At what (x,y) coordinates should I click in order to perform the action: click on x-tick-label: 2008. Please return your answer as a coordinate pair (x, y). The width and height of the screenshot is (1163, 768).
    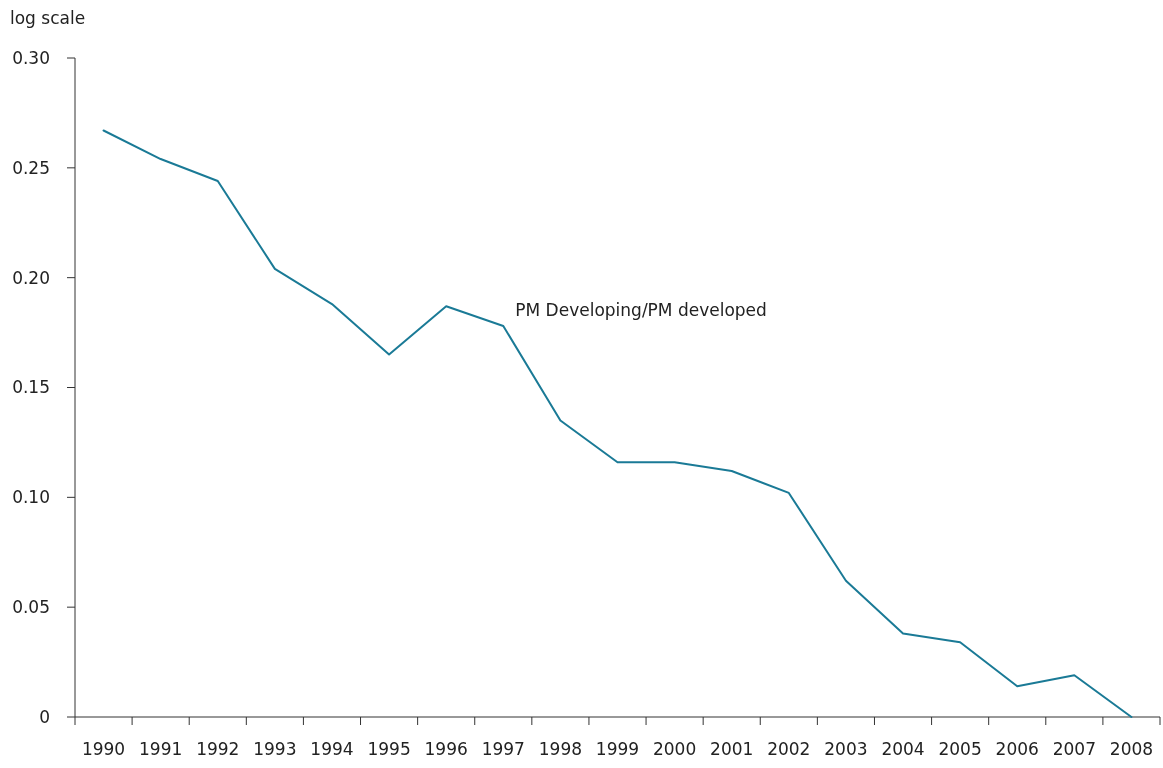
    Looking at the image, I should click on (1131, 749).